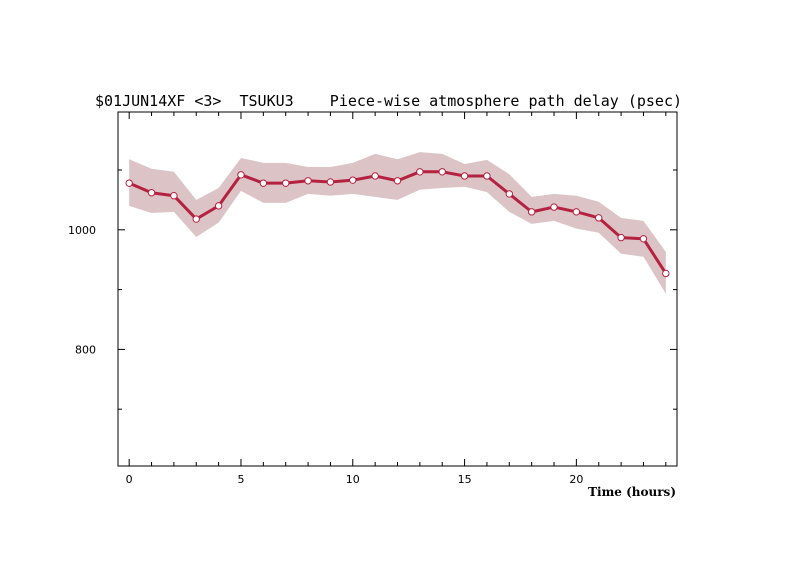  What do you see at coordinates (129, 479) in the screenshot?
I see `x-tick-label: 0` at bounding box center [129, 479].